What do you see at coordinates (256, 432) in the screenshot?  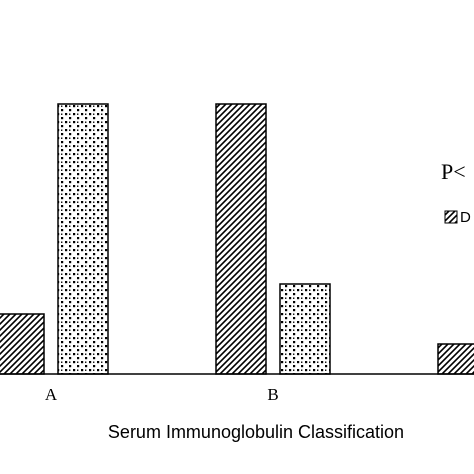 I see `x-axis-label: Serum Immunoglobulin Classification` at bounding box center [256, 432].